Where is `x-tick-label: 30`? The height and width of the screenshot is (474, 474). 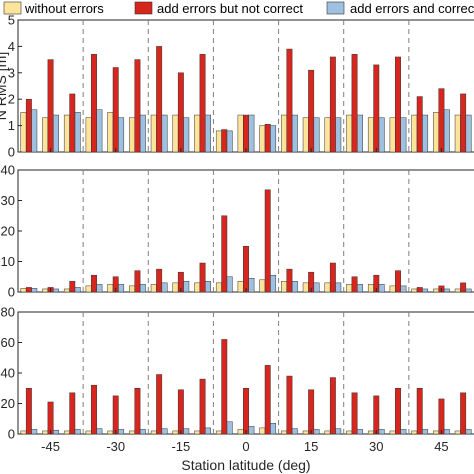 x-tick-label: 30 is located at coordinates (376, 446).